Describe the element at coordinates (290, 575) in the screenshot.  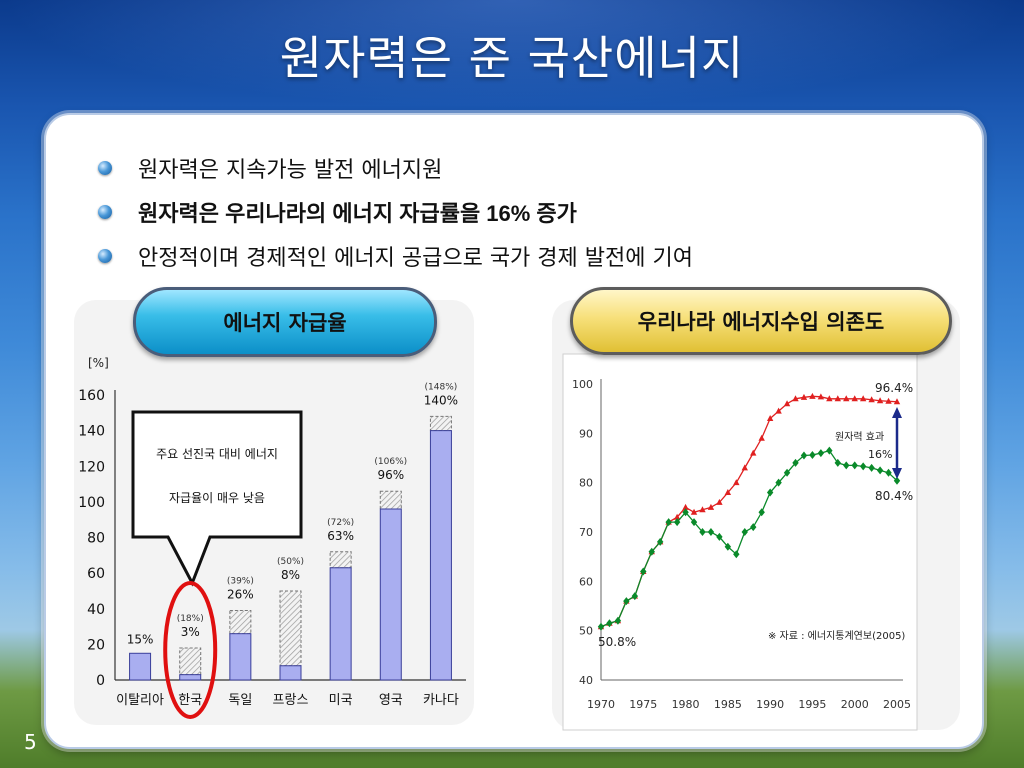
I see `bar-value-label: 8%` at that location.